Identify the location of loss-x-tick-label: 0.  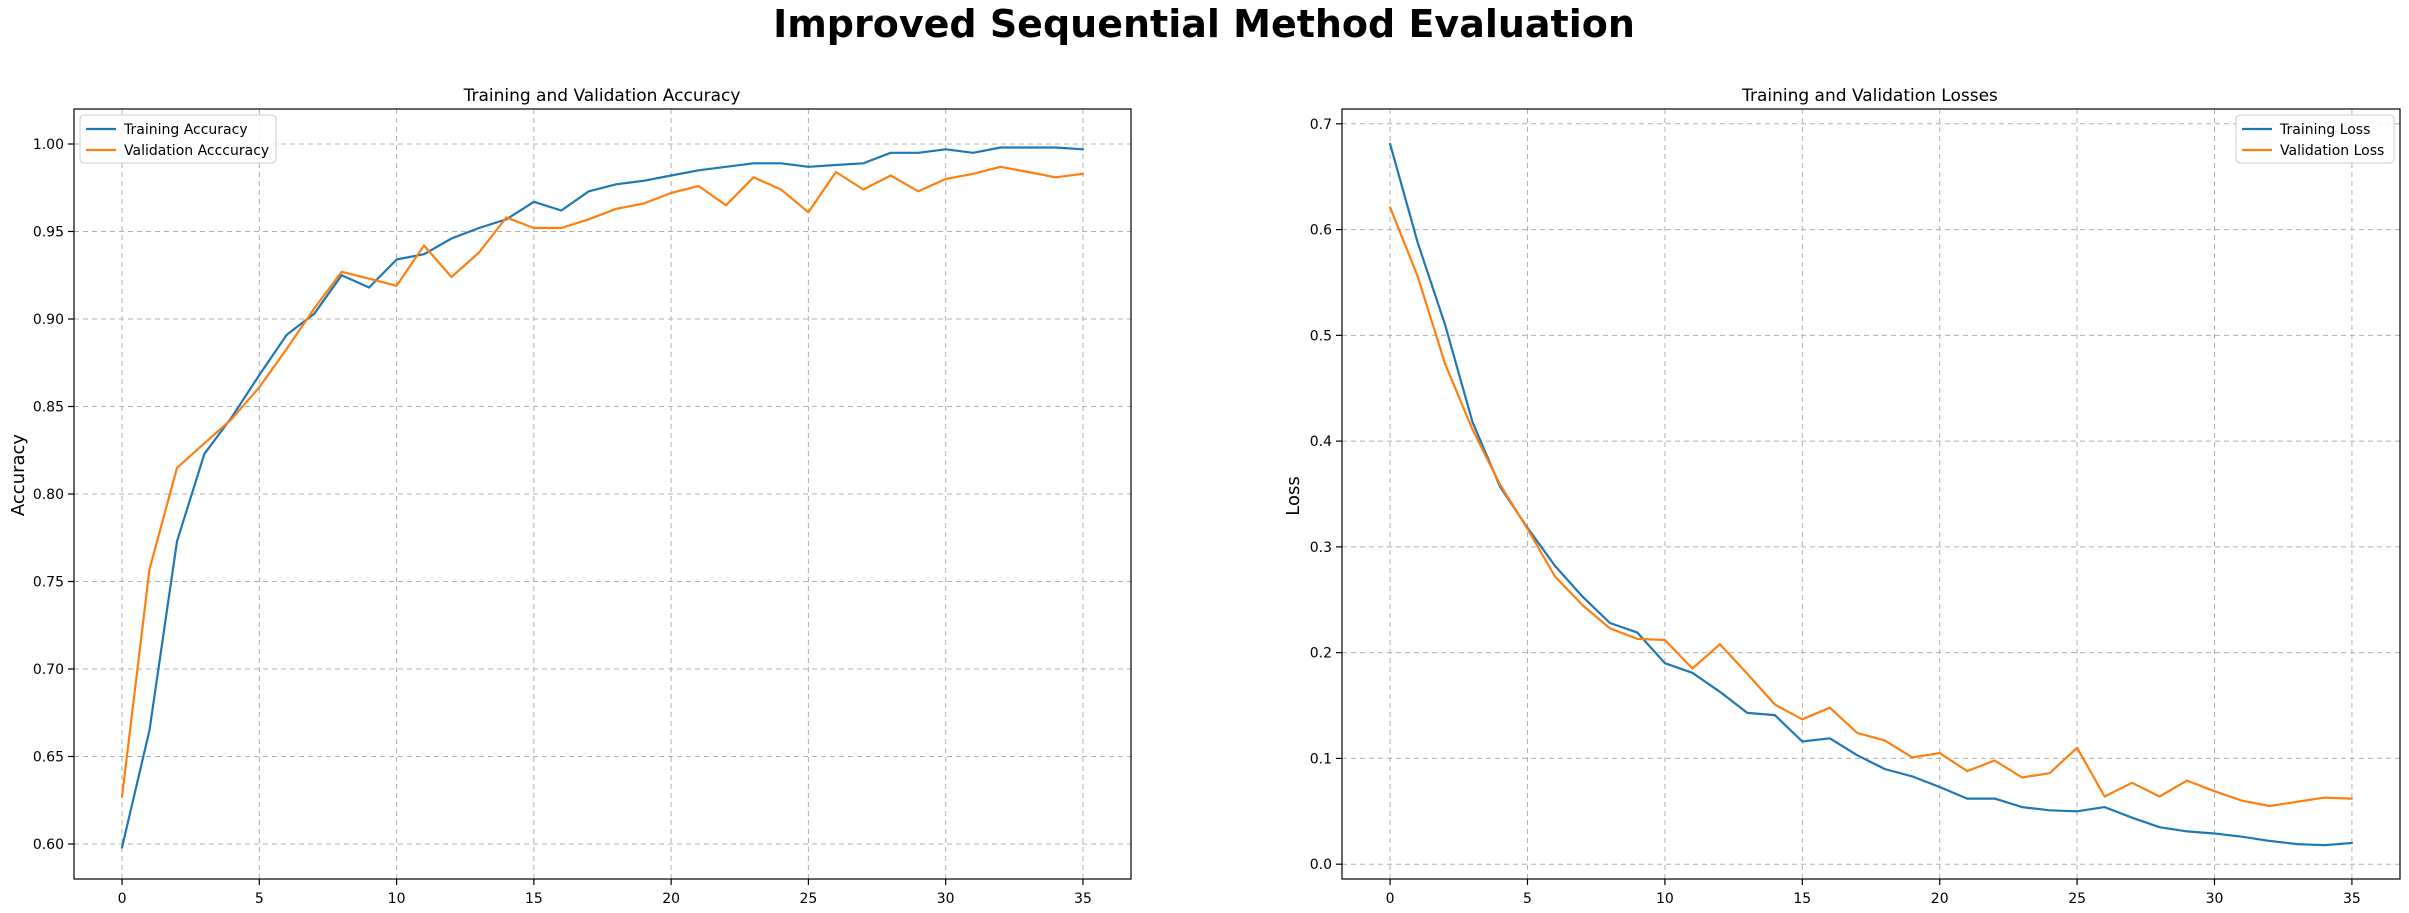
(1390, 899).